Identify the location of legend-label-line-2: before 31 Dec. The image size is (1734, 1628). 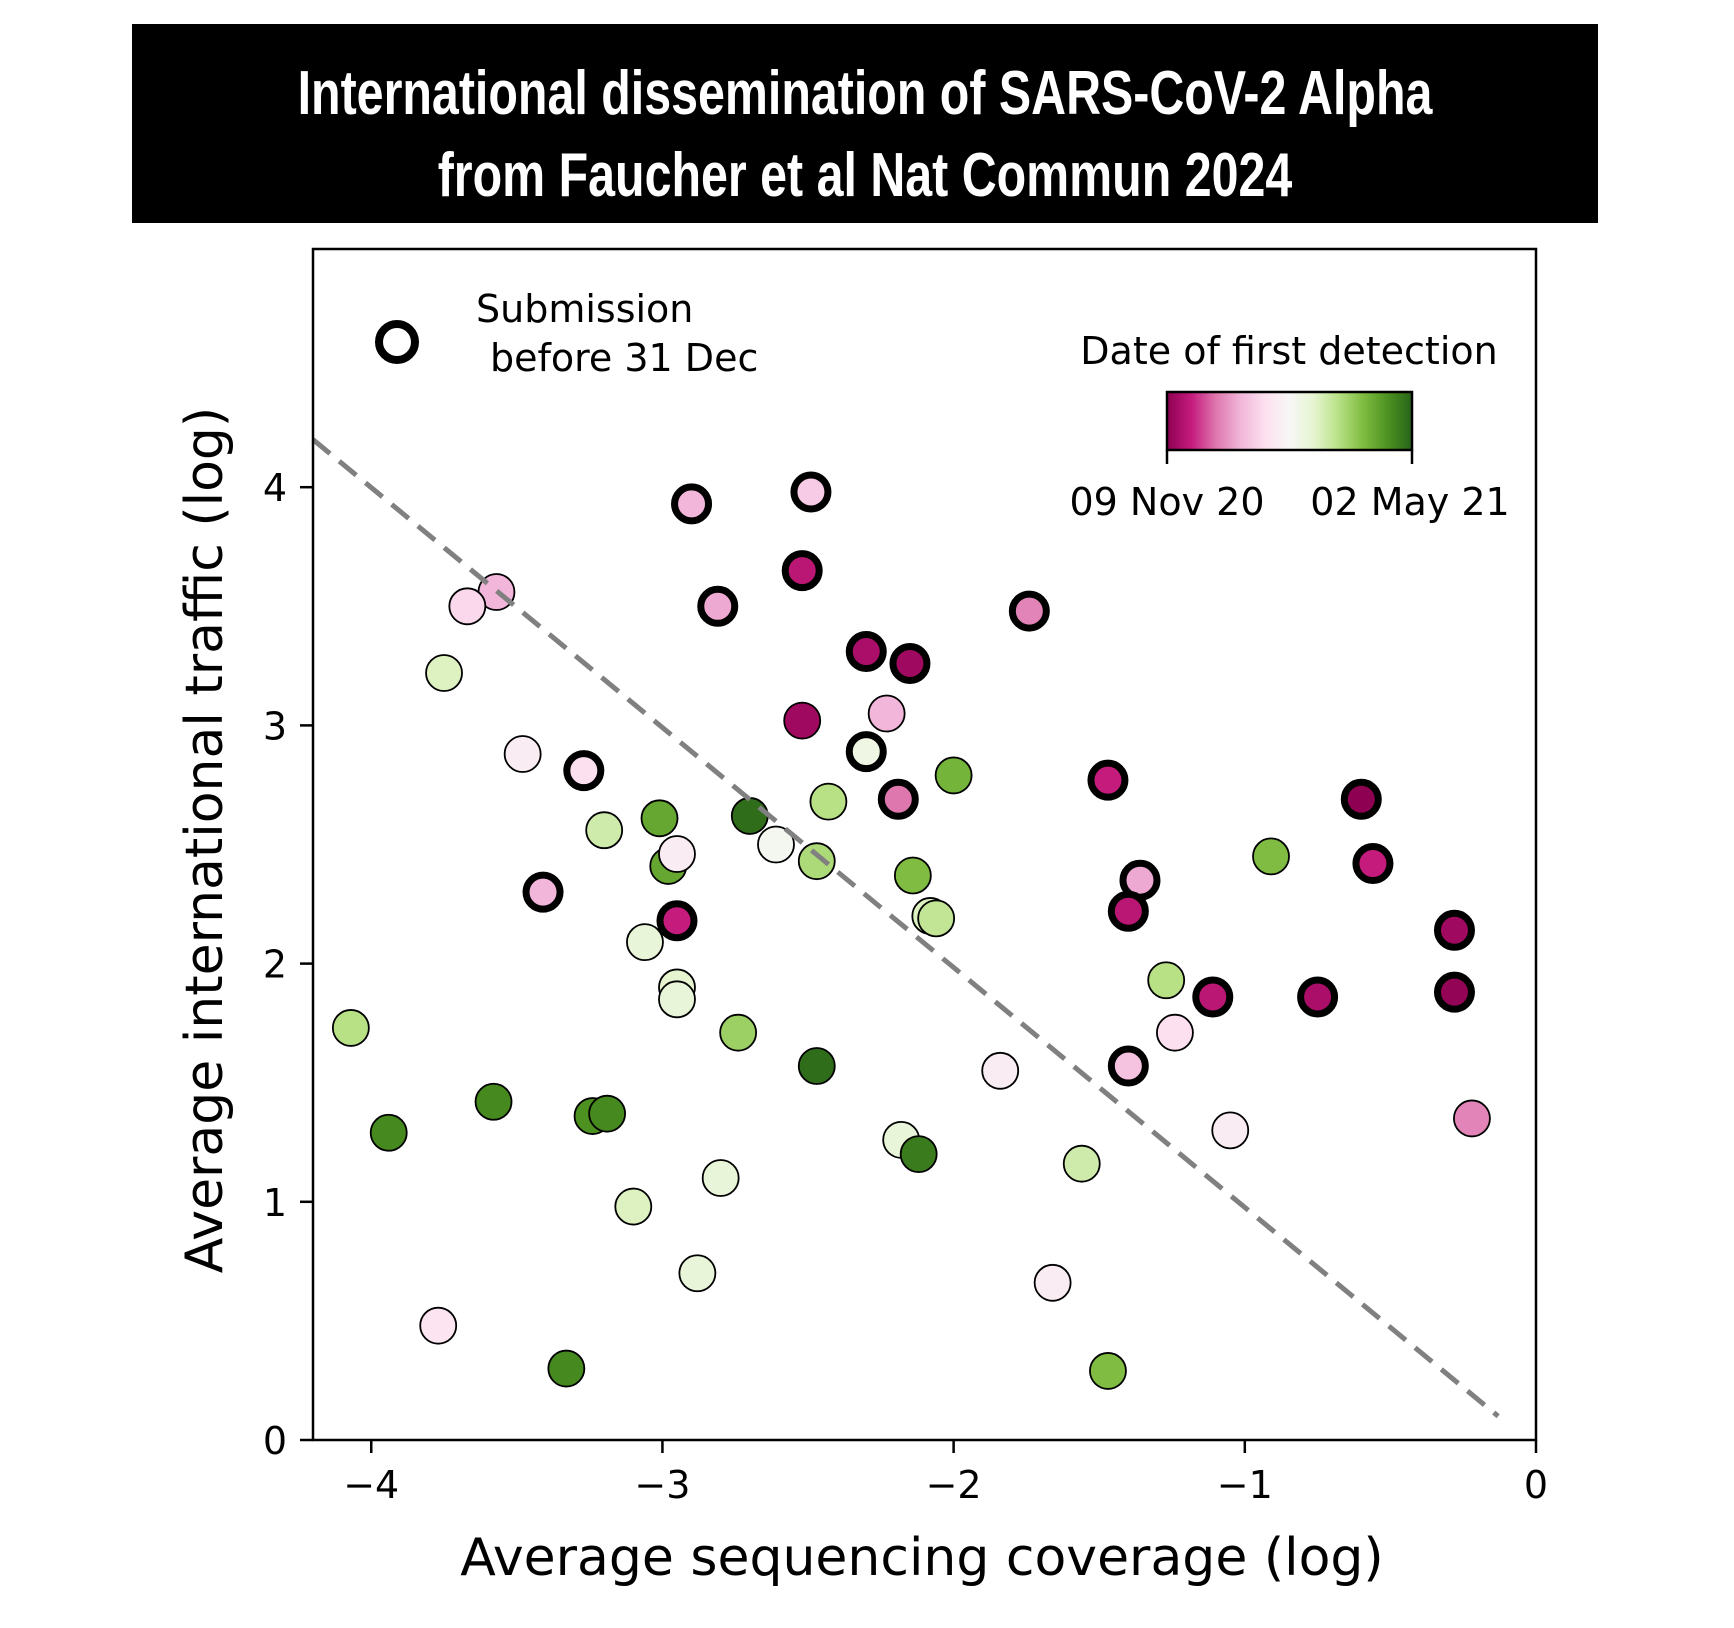
(624, 358).